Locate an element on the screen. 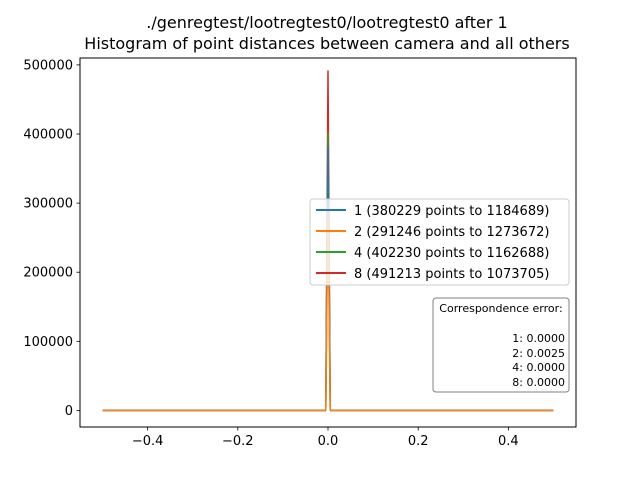  y-tick-label: 400000 is located at coordinates (48, 135).